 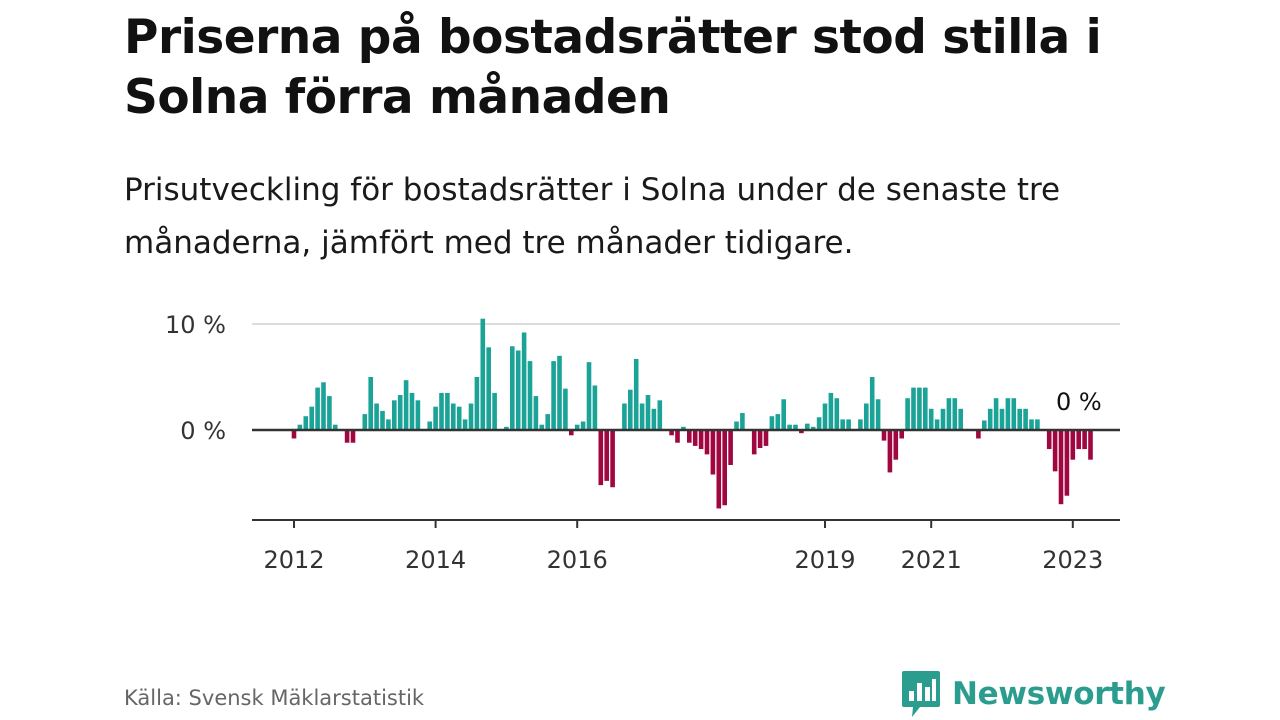 I want to click on x-tick-label: 2016, so click(x=577, y=560).